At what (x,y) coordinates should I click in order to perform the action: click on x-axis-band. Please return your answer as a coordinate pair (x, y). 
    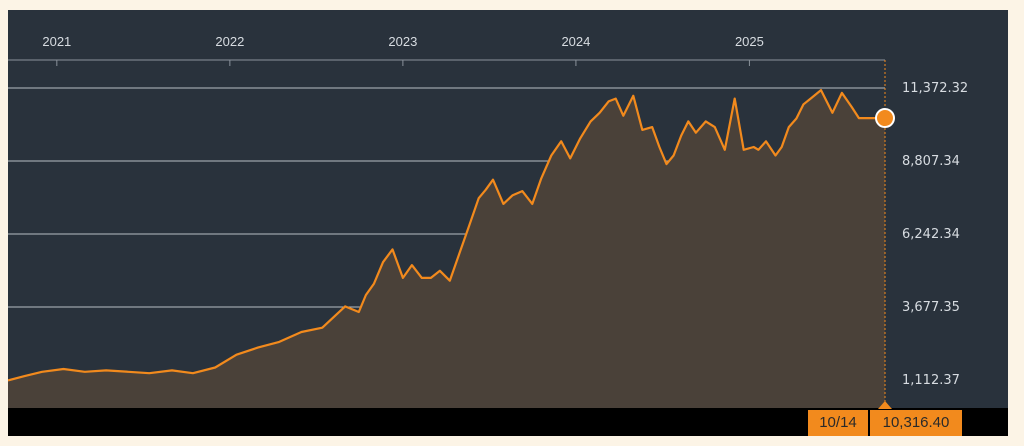
    Looking at the image, I should click on (508, 35).